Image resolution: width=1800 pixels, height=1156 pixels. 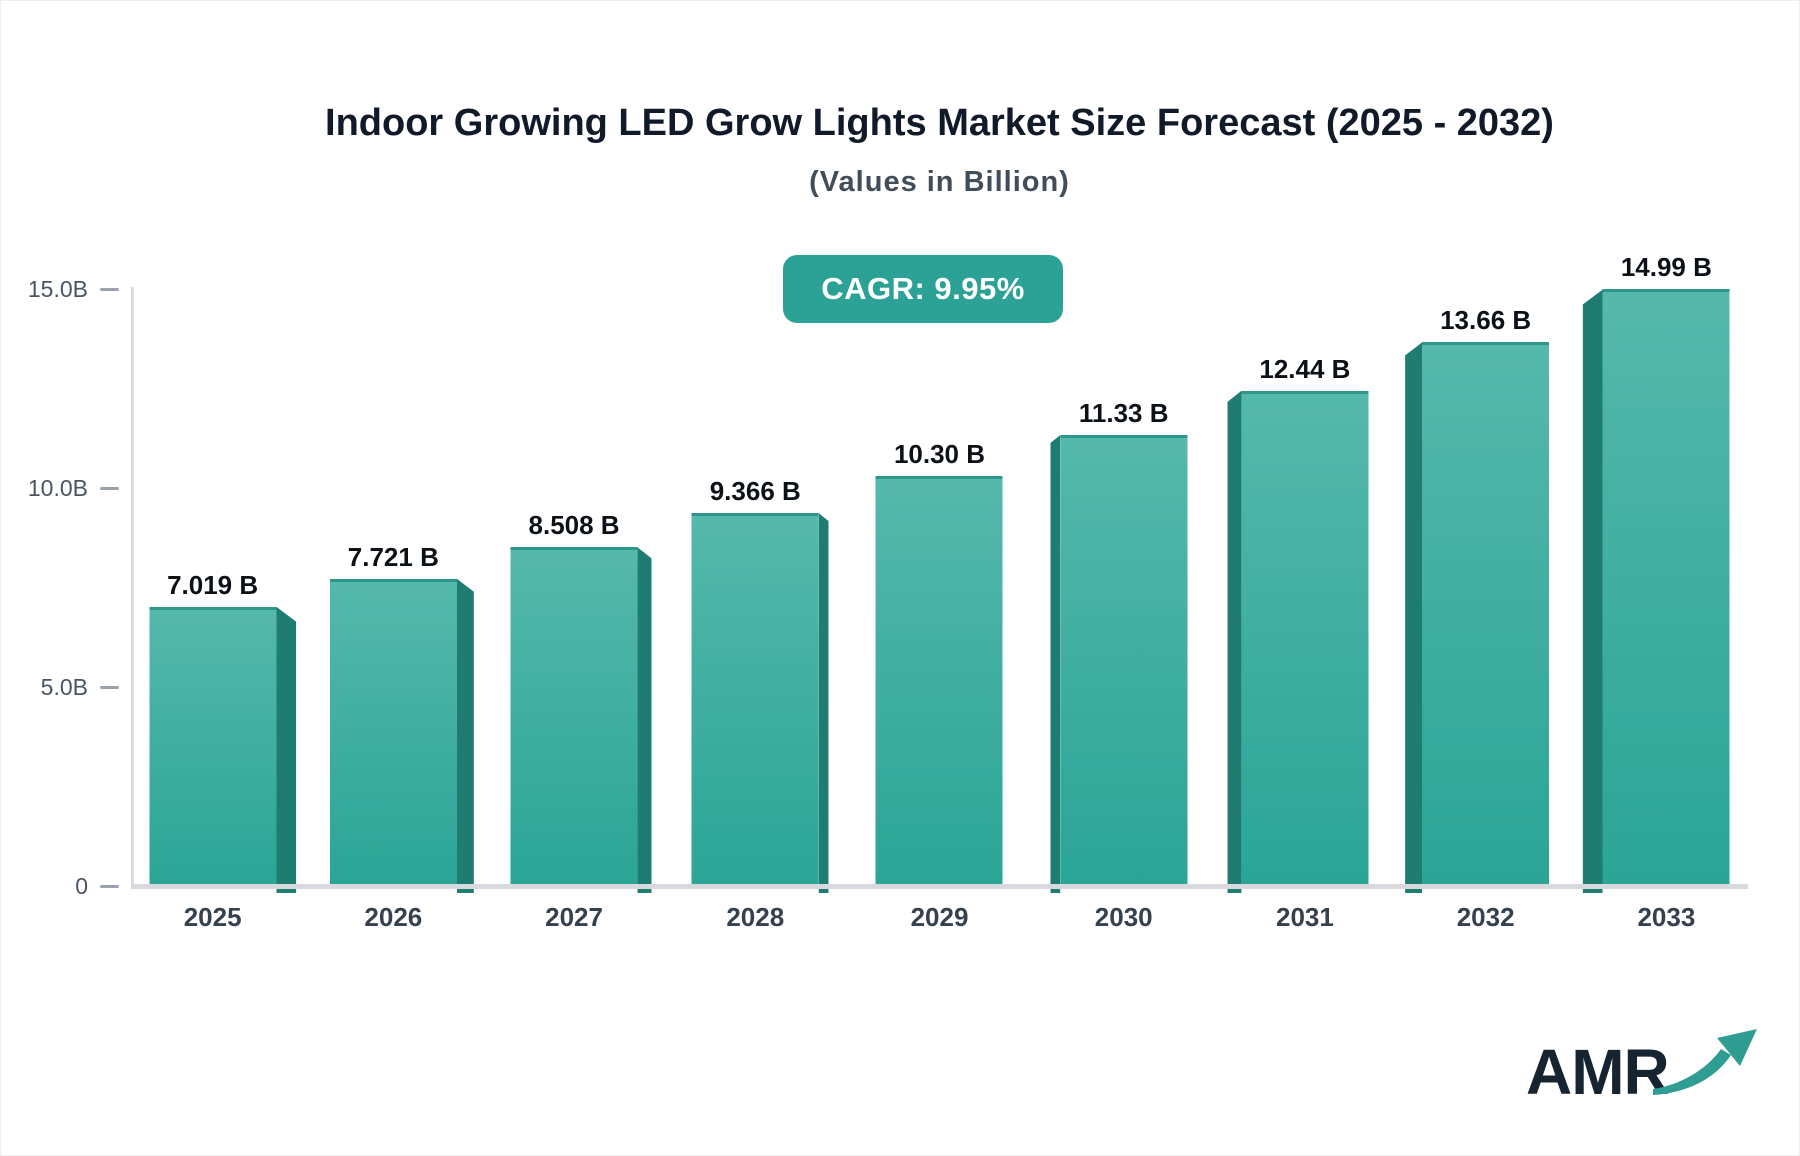 What do you see at coordinates (755, 917) in the screenshot?
I see `x-tick-label: 2028` at bounding box center [755, 917].